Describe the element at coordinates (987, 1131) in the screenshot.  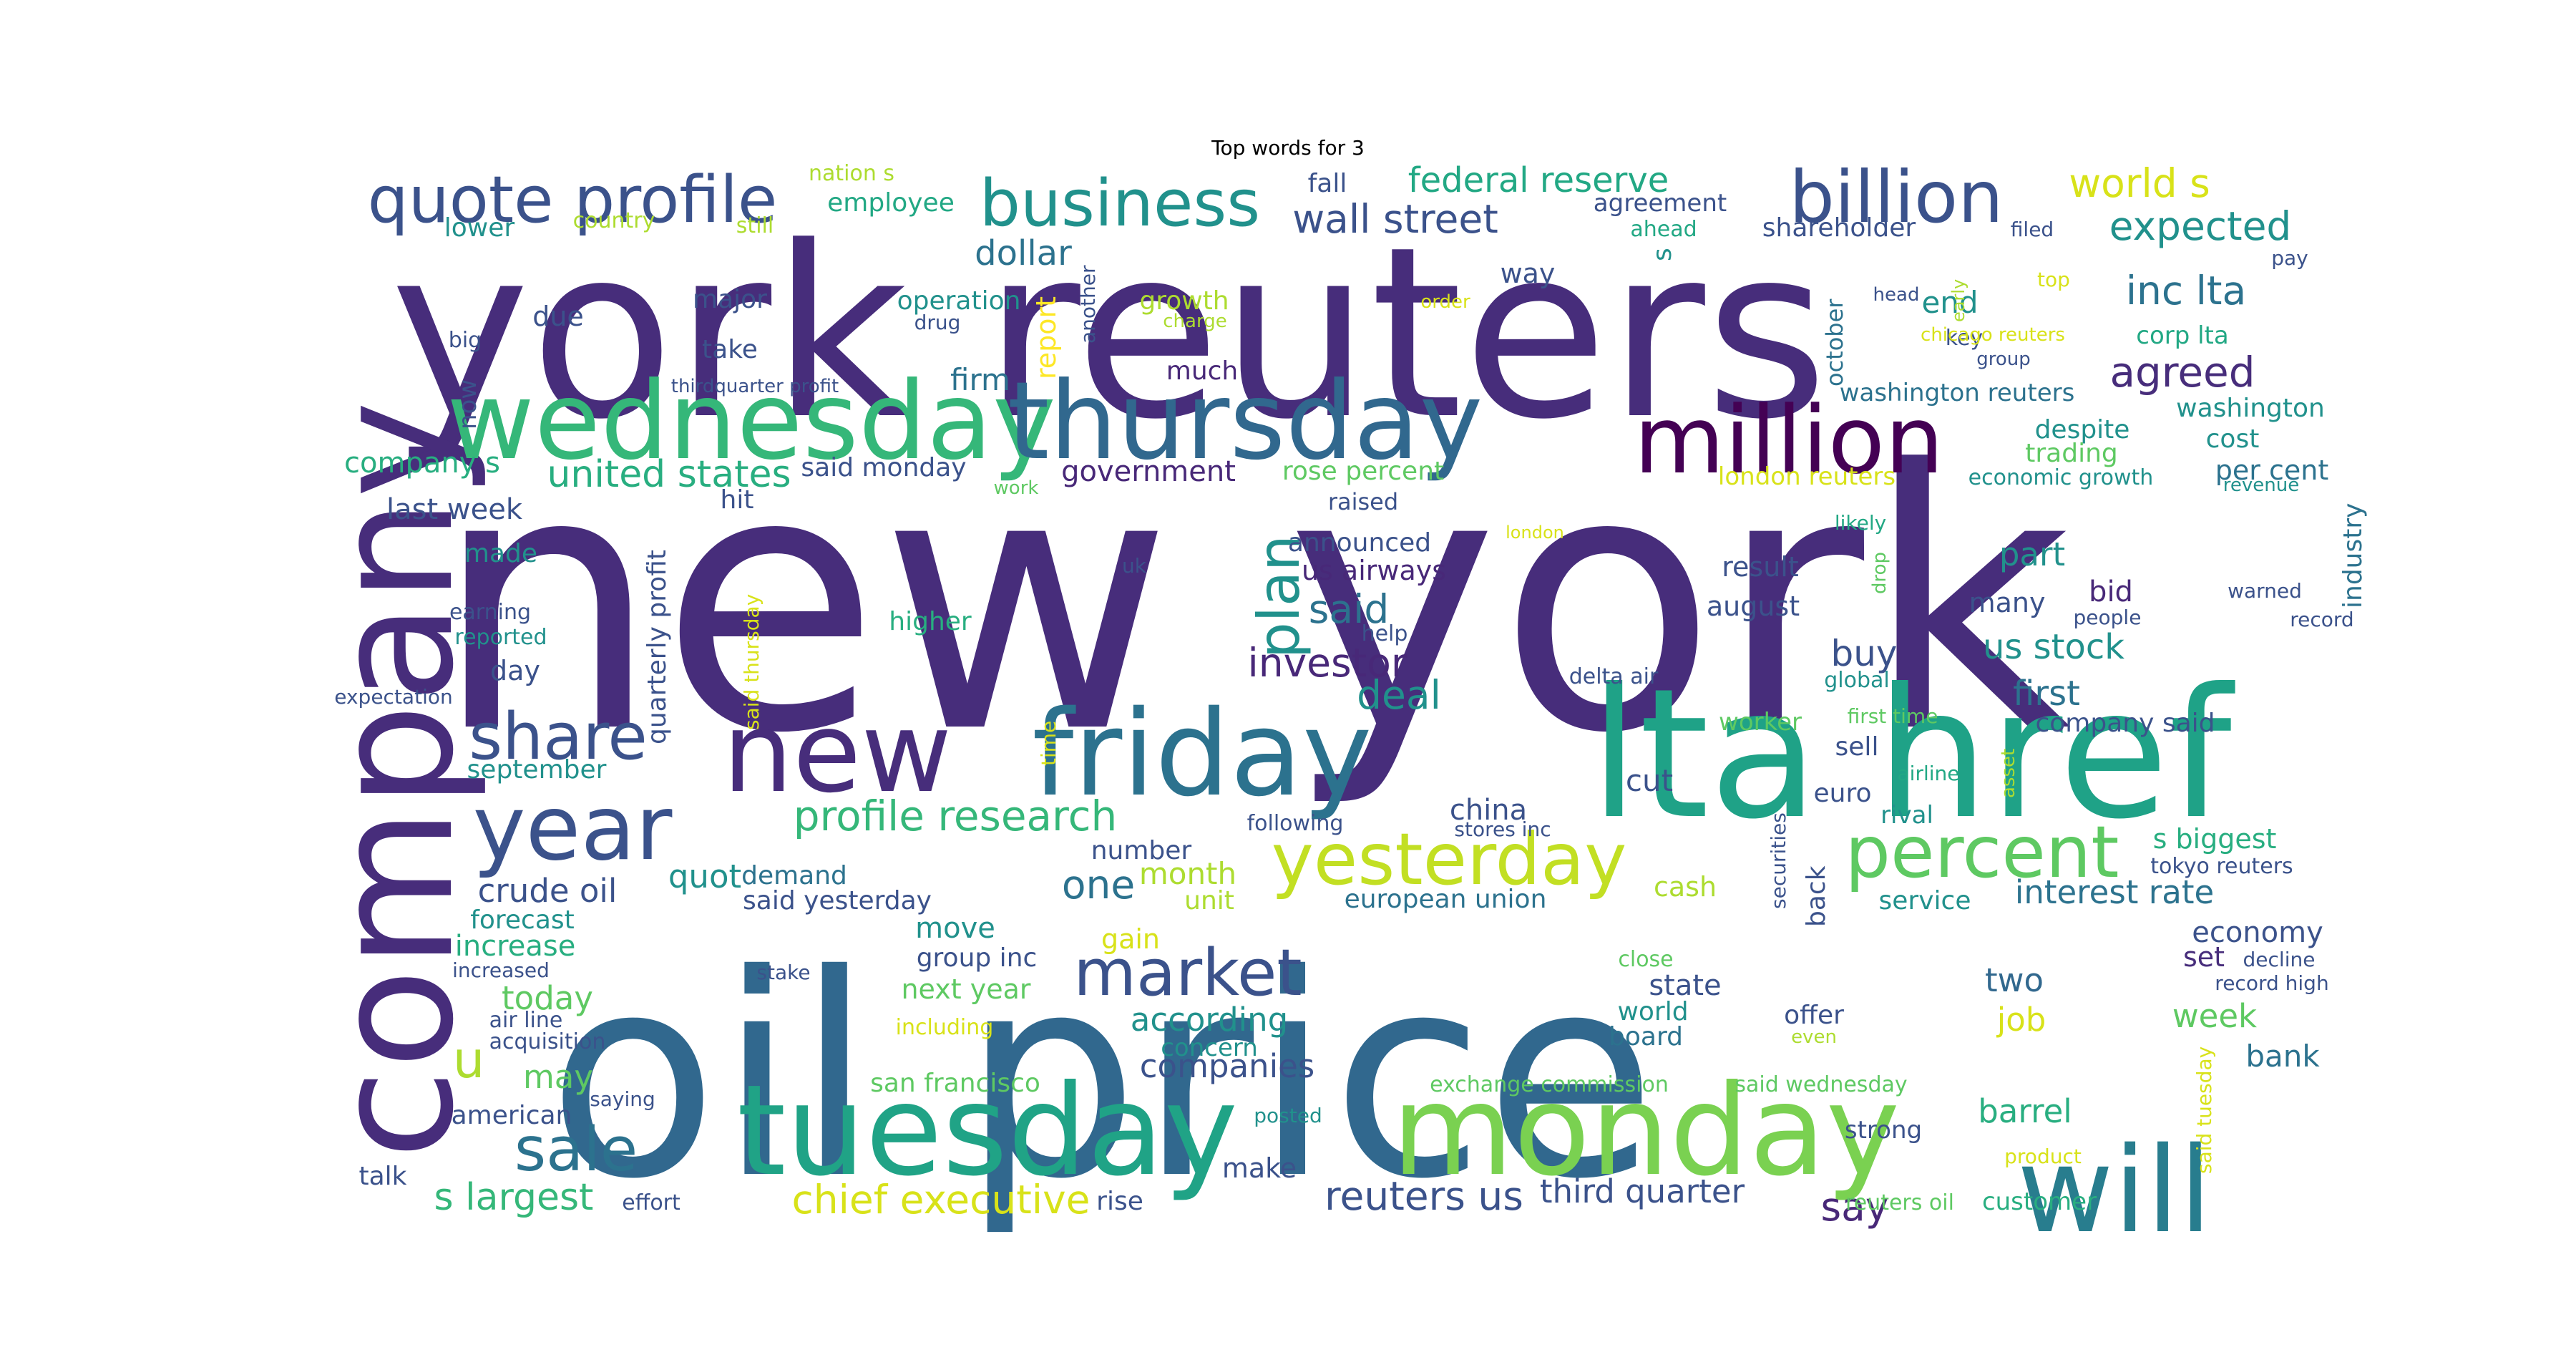
I see `word-tuesday: tuesday` at that location.